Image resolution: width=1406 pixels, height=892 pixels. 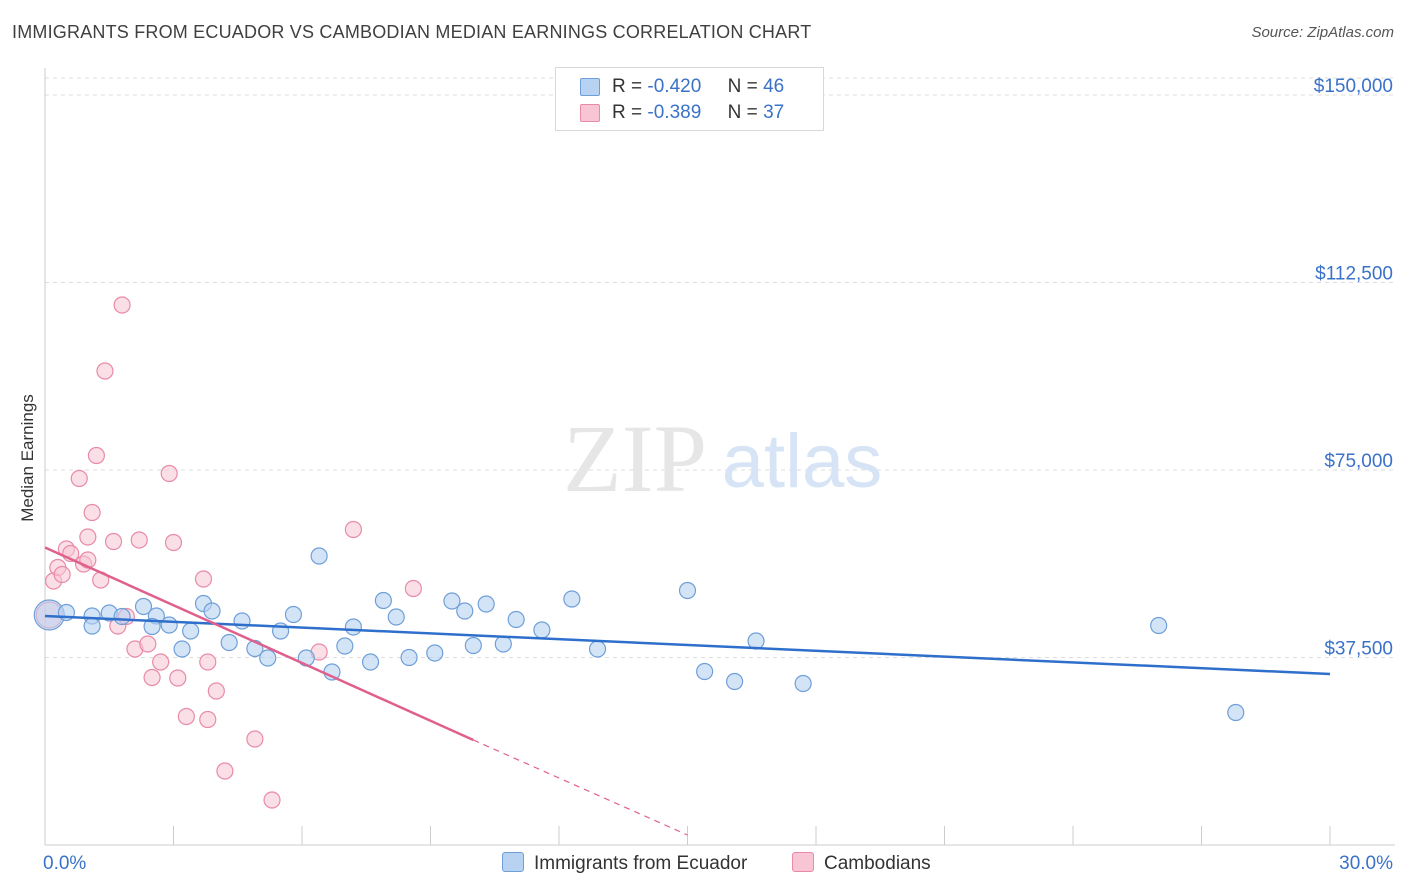 I want to click on source-label: Source: ZipAtlas.com, so click(x=1322, y=32).